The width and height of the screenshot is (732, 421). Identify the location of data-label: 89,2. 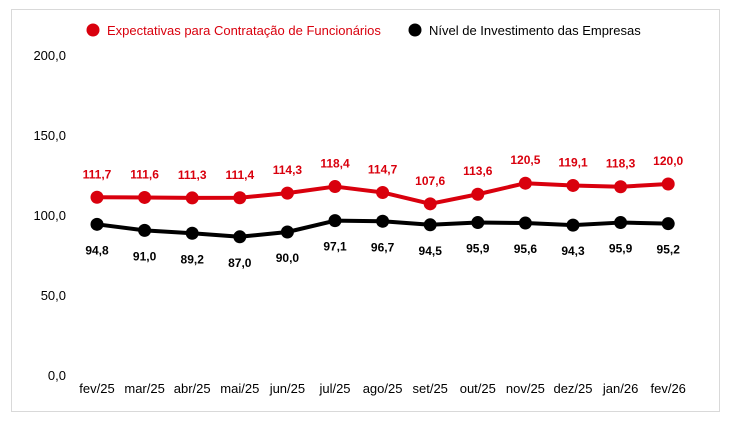
(193, 259).